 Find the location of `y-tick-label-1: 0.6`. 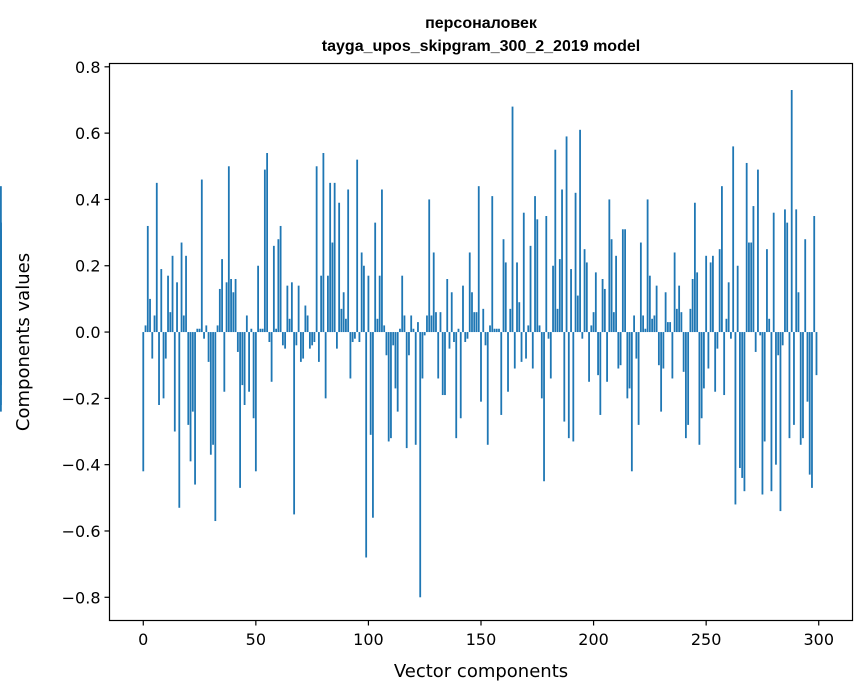

y-tick-label-1: 0.6 is located at coordinates (87, 133).